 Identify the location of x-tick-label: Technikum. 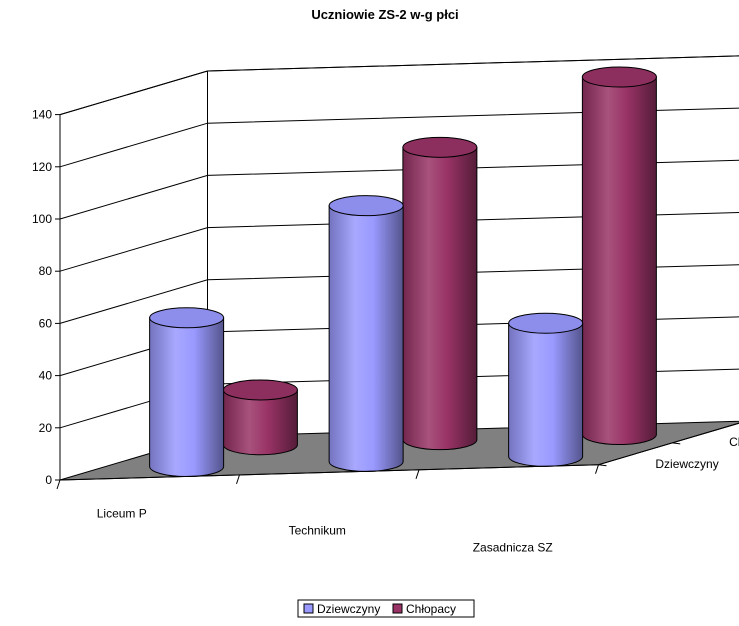
(317, 530).